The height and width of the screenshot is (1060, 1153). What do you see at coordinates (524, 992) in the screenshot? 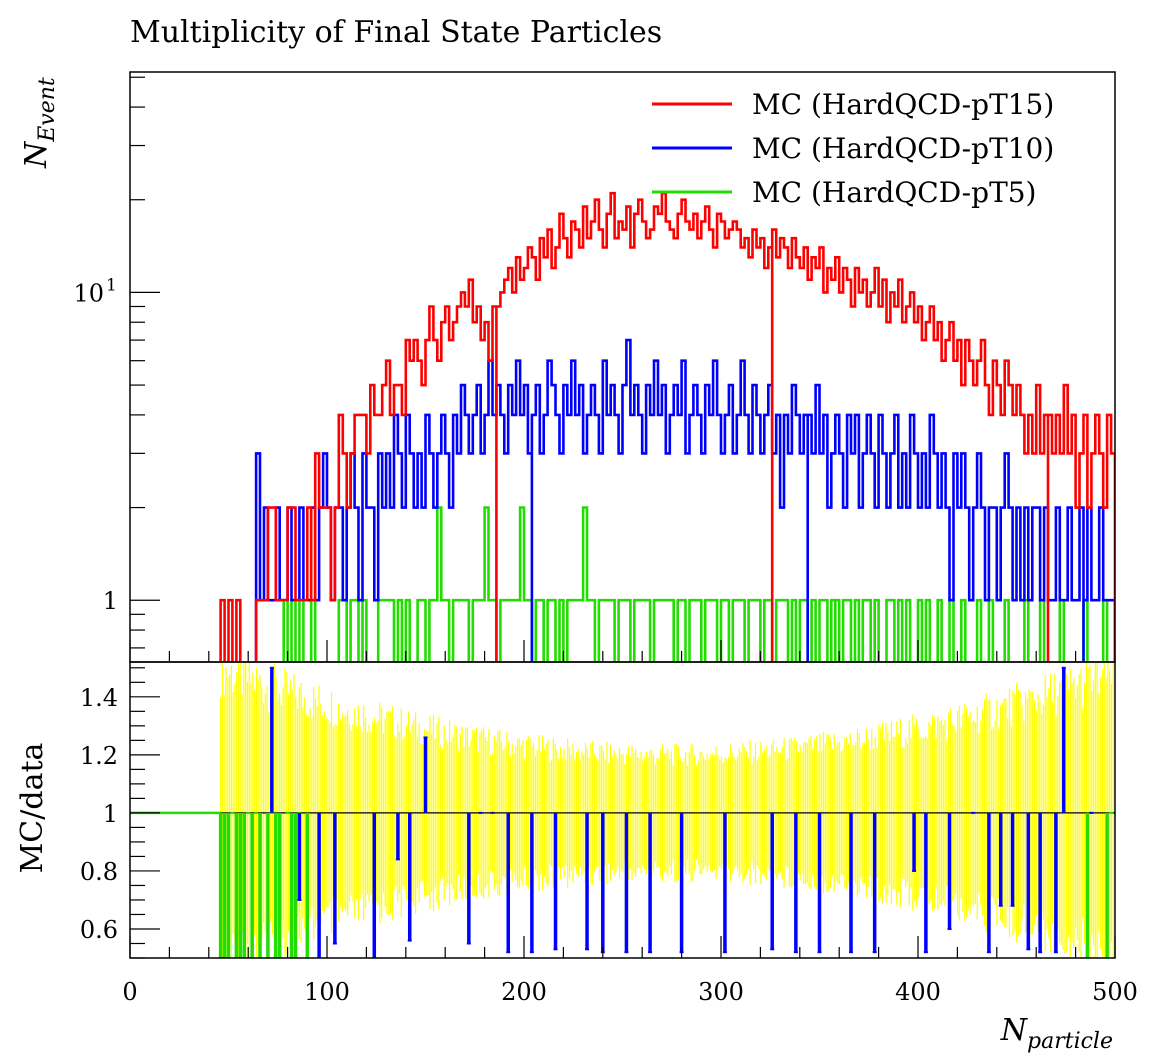
I see `x-tick-label: 200` at bounding box center [524, 992].